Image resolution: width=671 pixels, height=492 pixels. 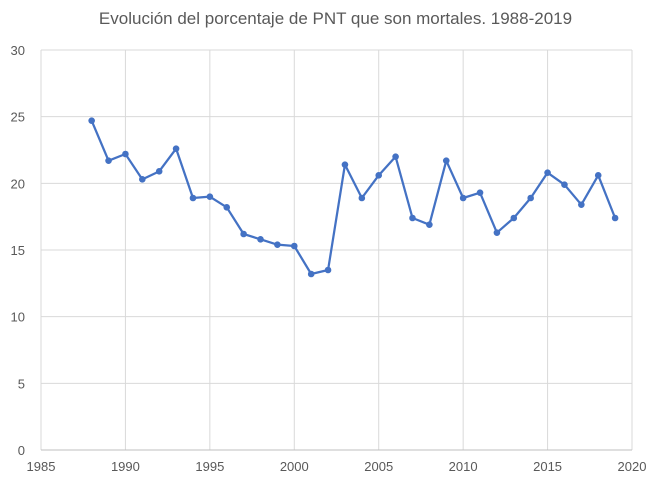 I want to click on data-point-2014, so click(x=530, y=198).